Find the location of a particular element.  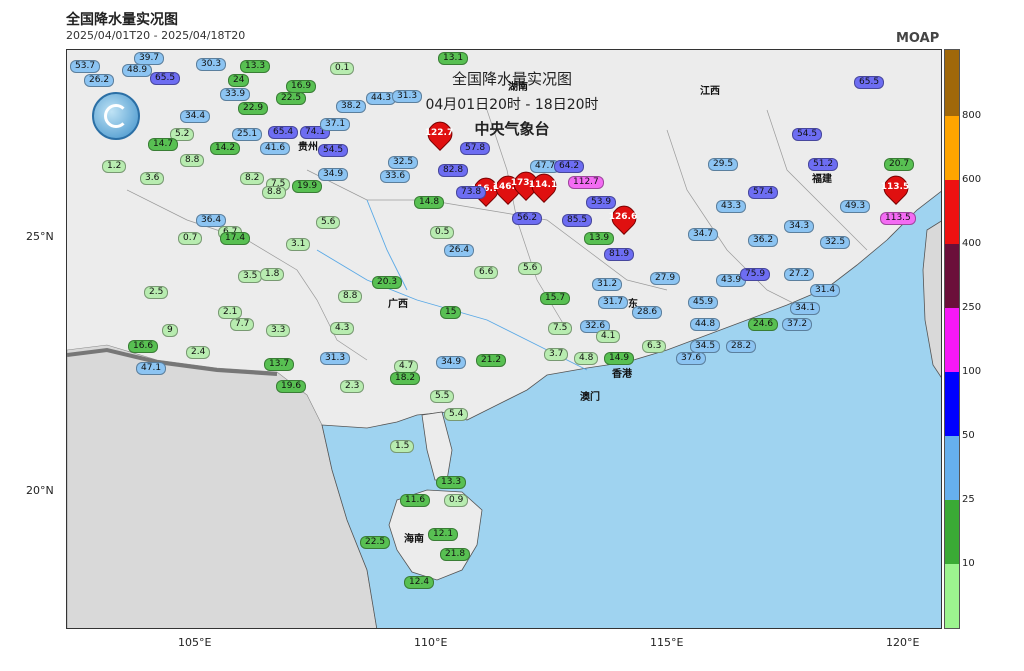

place-label: 广东 is located at coordinates (628, 304).